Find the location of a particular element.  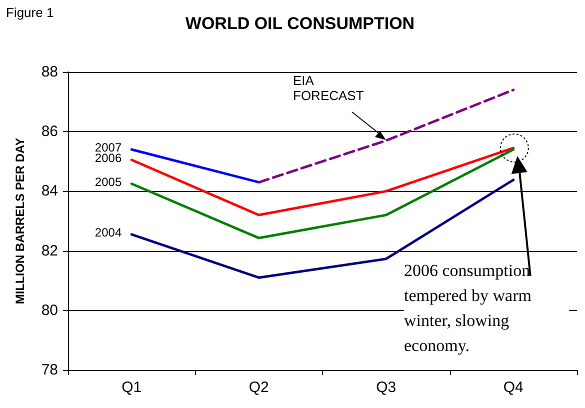

y-tick-label: 86 is located at coordinates (49, 131).